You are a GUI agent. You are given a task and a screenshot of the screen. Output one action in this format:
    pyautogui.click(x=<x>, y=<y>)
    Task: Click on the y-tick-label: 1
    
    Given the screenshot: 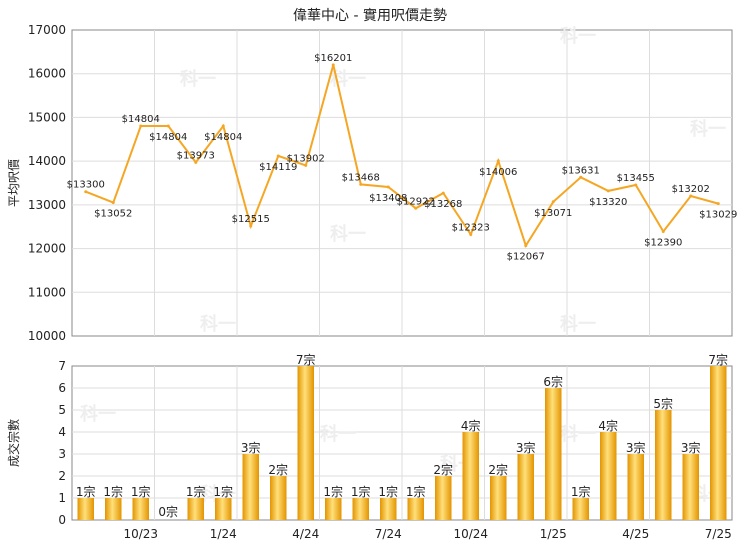 What is the action you would take?
    pyautogui.click(x=62, y=498)
    